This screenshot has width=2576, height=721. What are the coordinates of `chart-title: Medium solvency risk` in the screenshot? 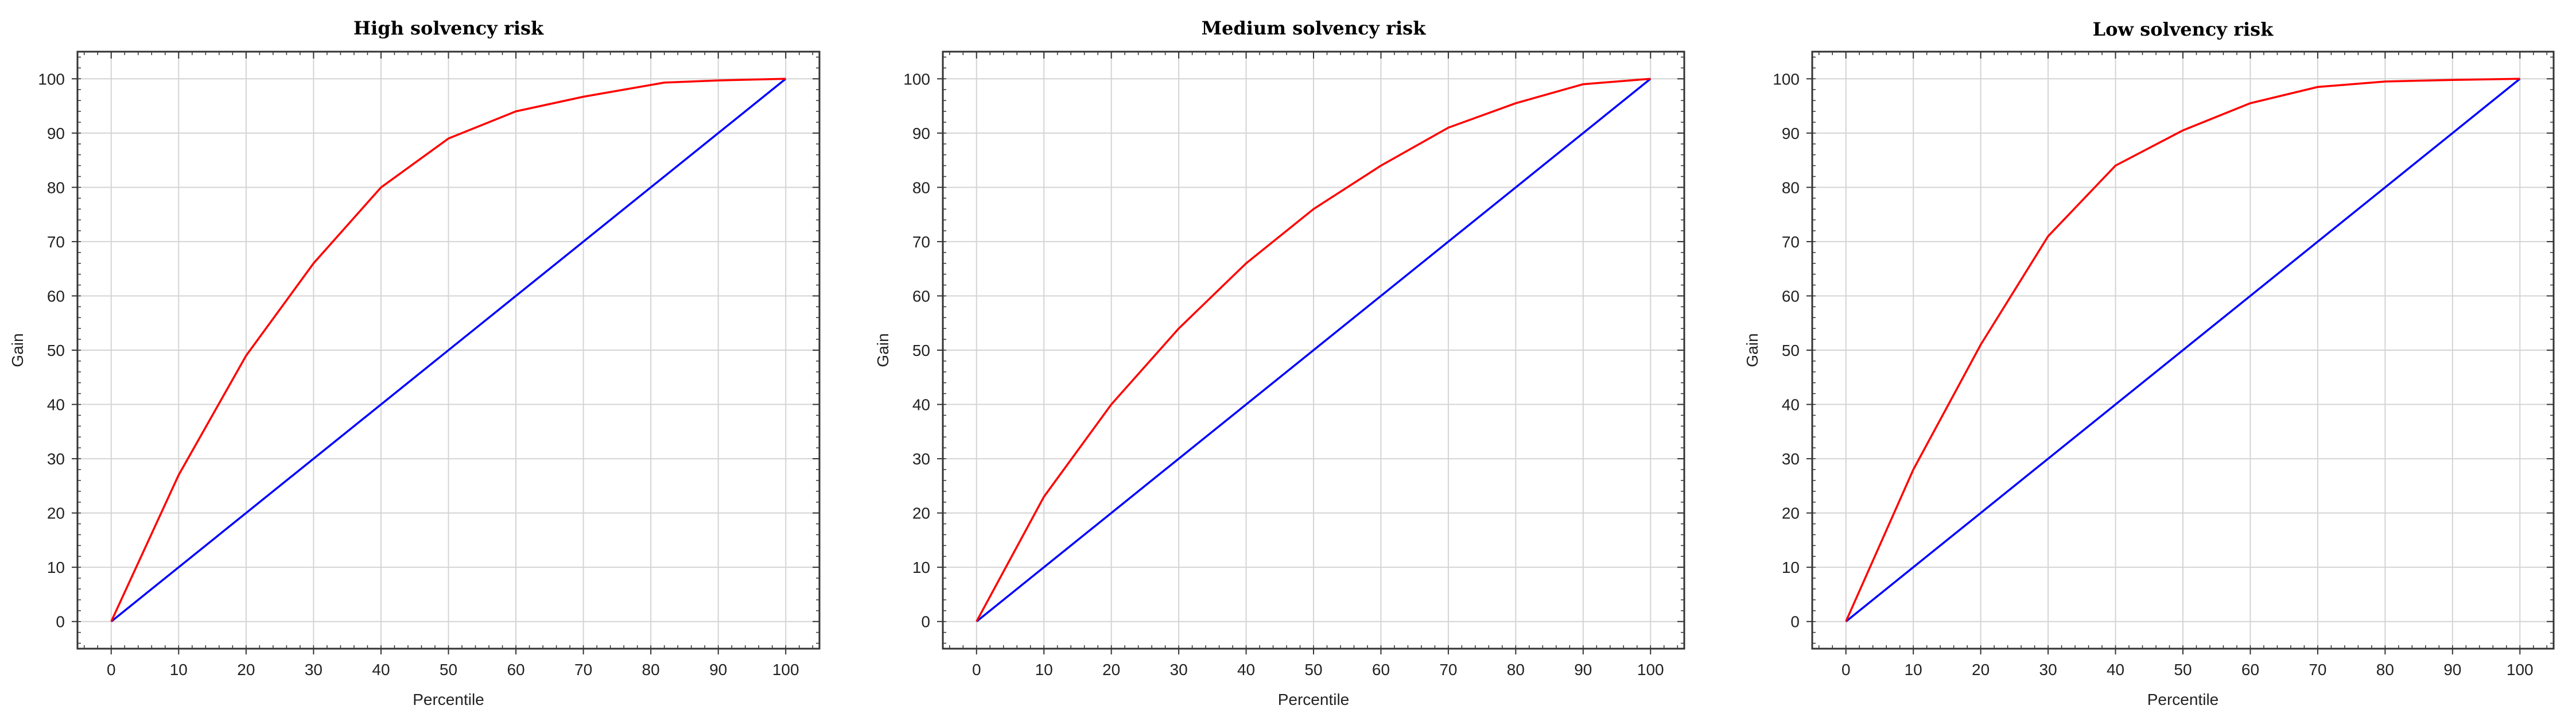 It's located at (1314, 28).